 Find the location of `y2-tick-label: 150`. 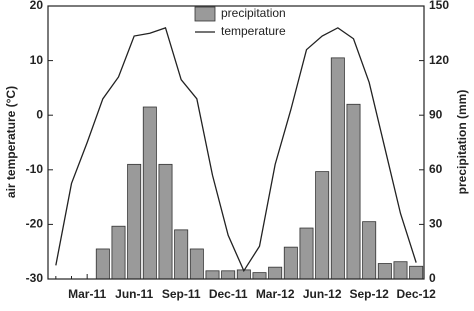

y2-tick-label: 150 is located at coordinates (439, 6).